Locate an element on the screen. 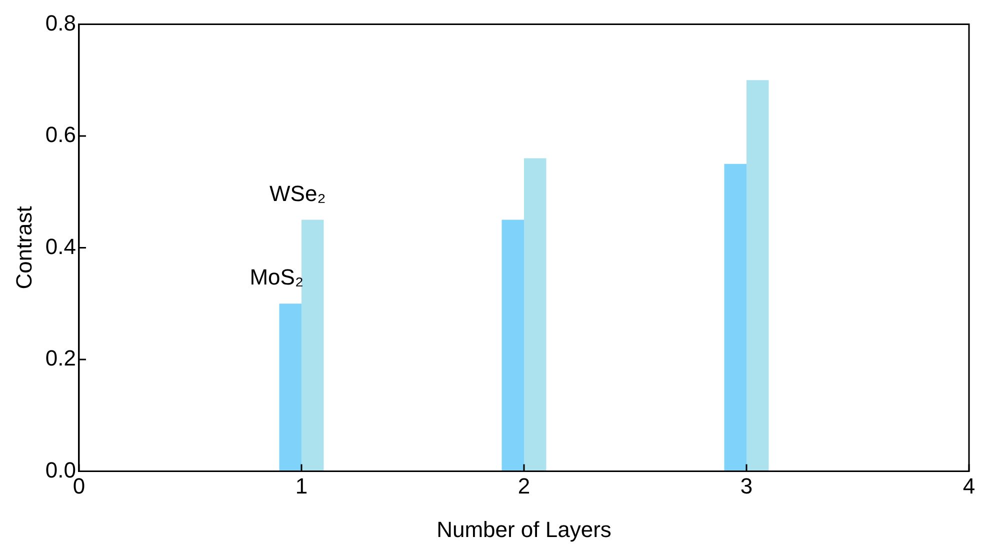 This screenshot has width=995, height=560. x-tick-label: 1 is located at coordinates (301, 485).